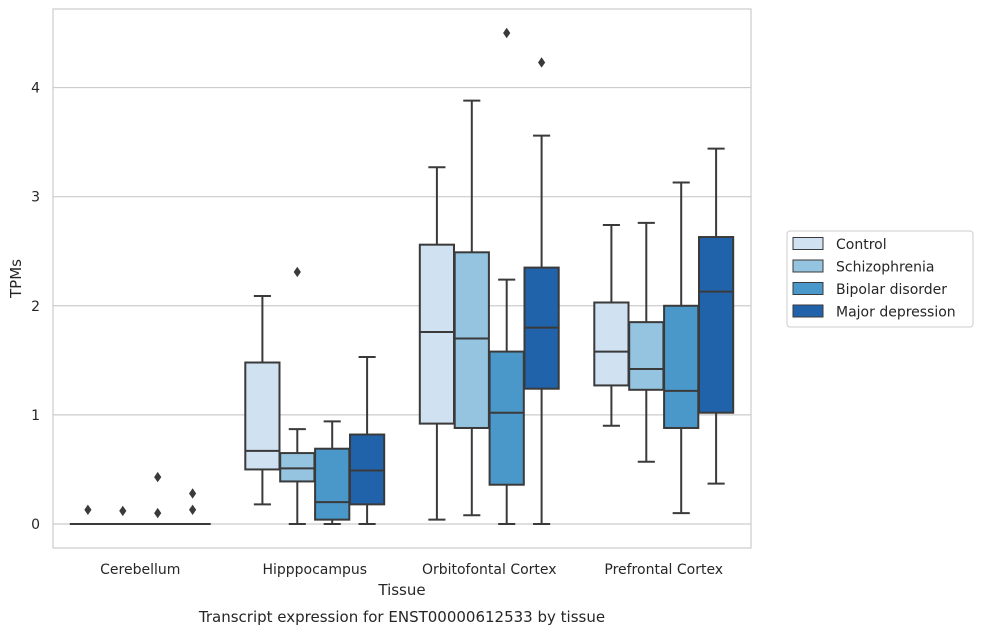  What do you see at coordinates (35, 525) in the screenshot?
I see `y-tick-label: 0` at bounding box center [35, 525].